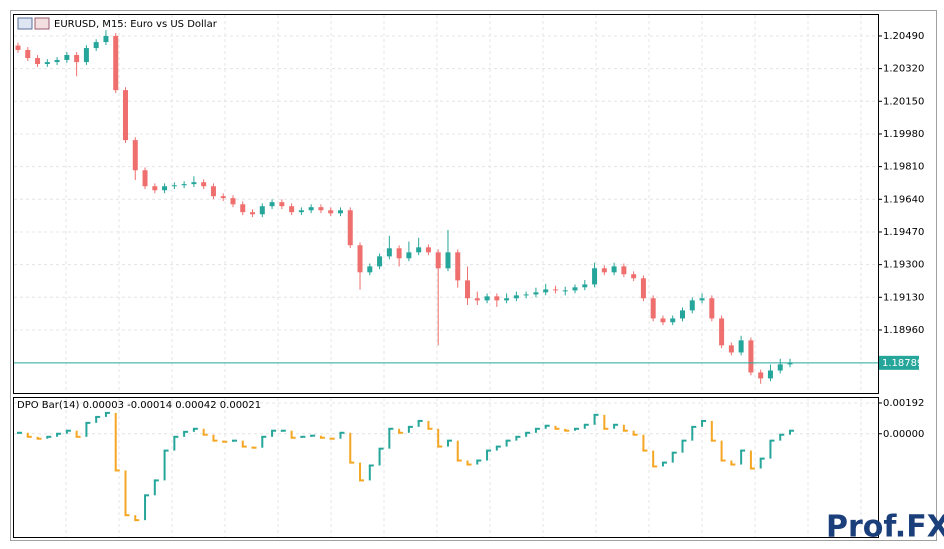 The width and height of the screenshot is (944, 549). Describe the element at coordinates (903, 403) in the screenshot. I see `y-tick-label: 0.00192` at that location.